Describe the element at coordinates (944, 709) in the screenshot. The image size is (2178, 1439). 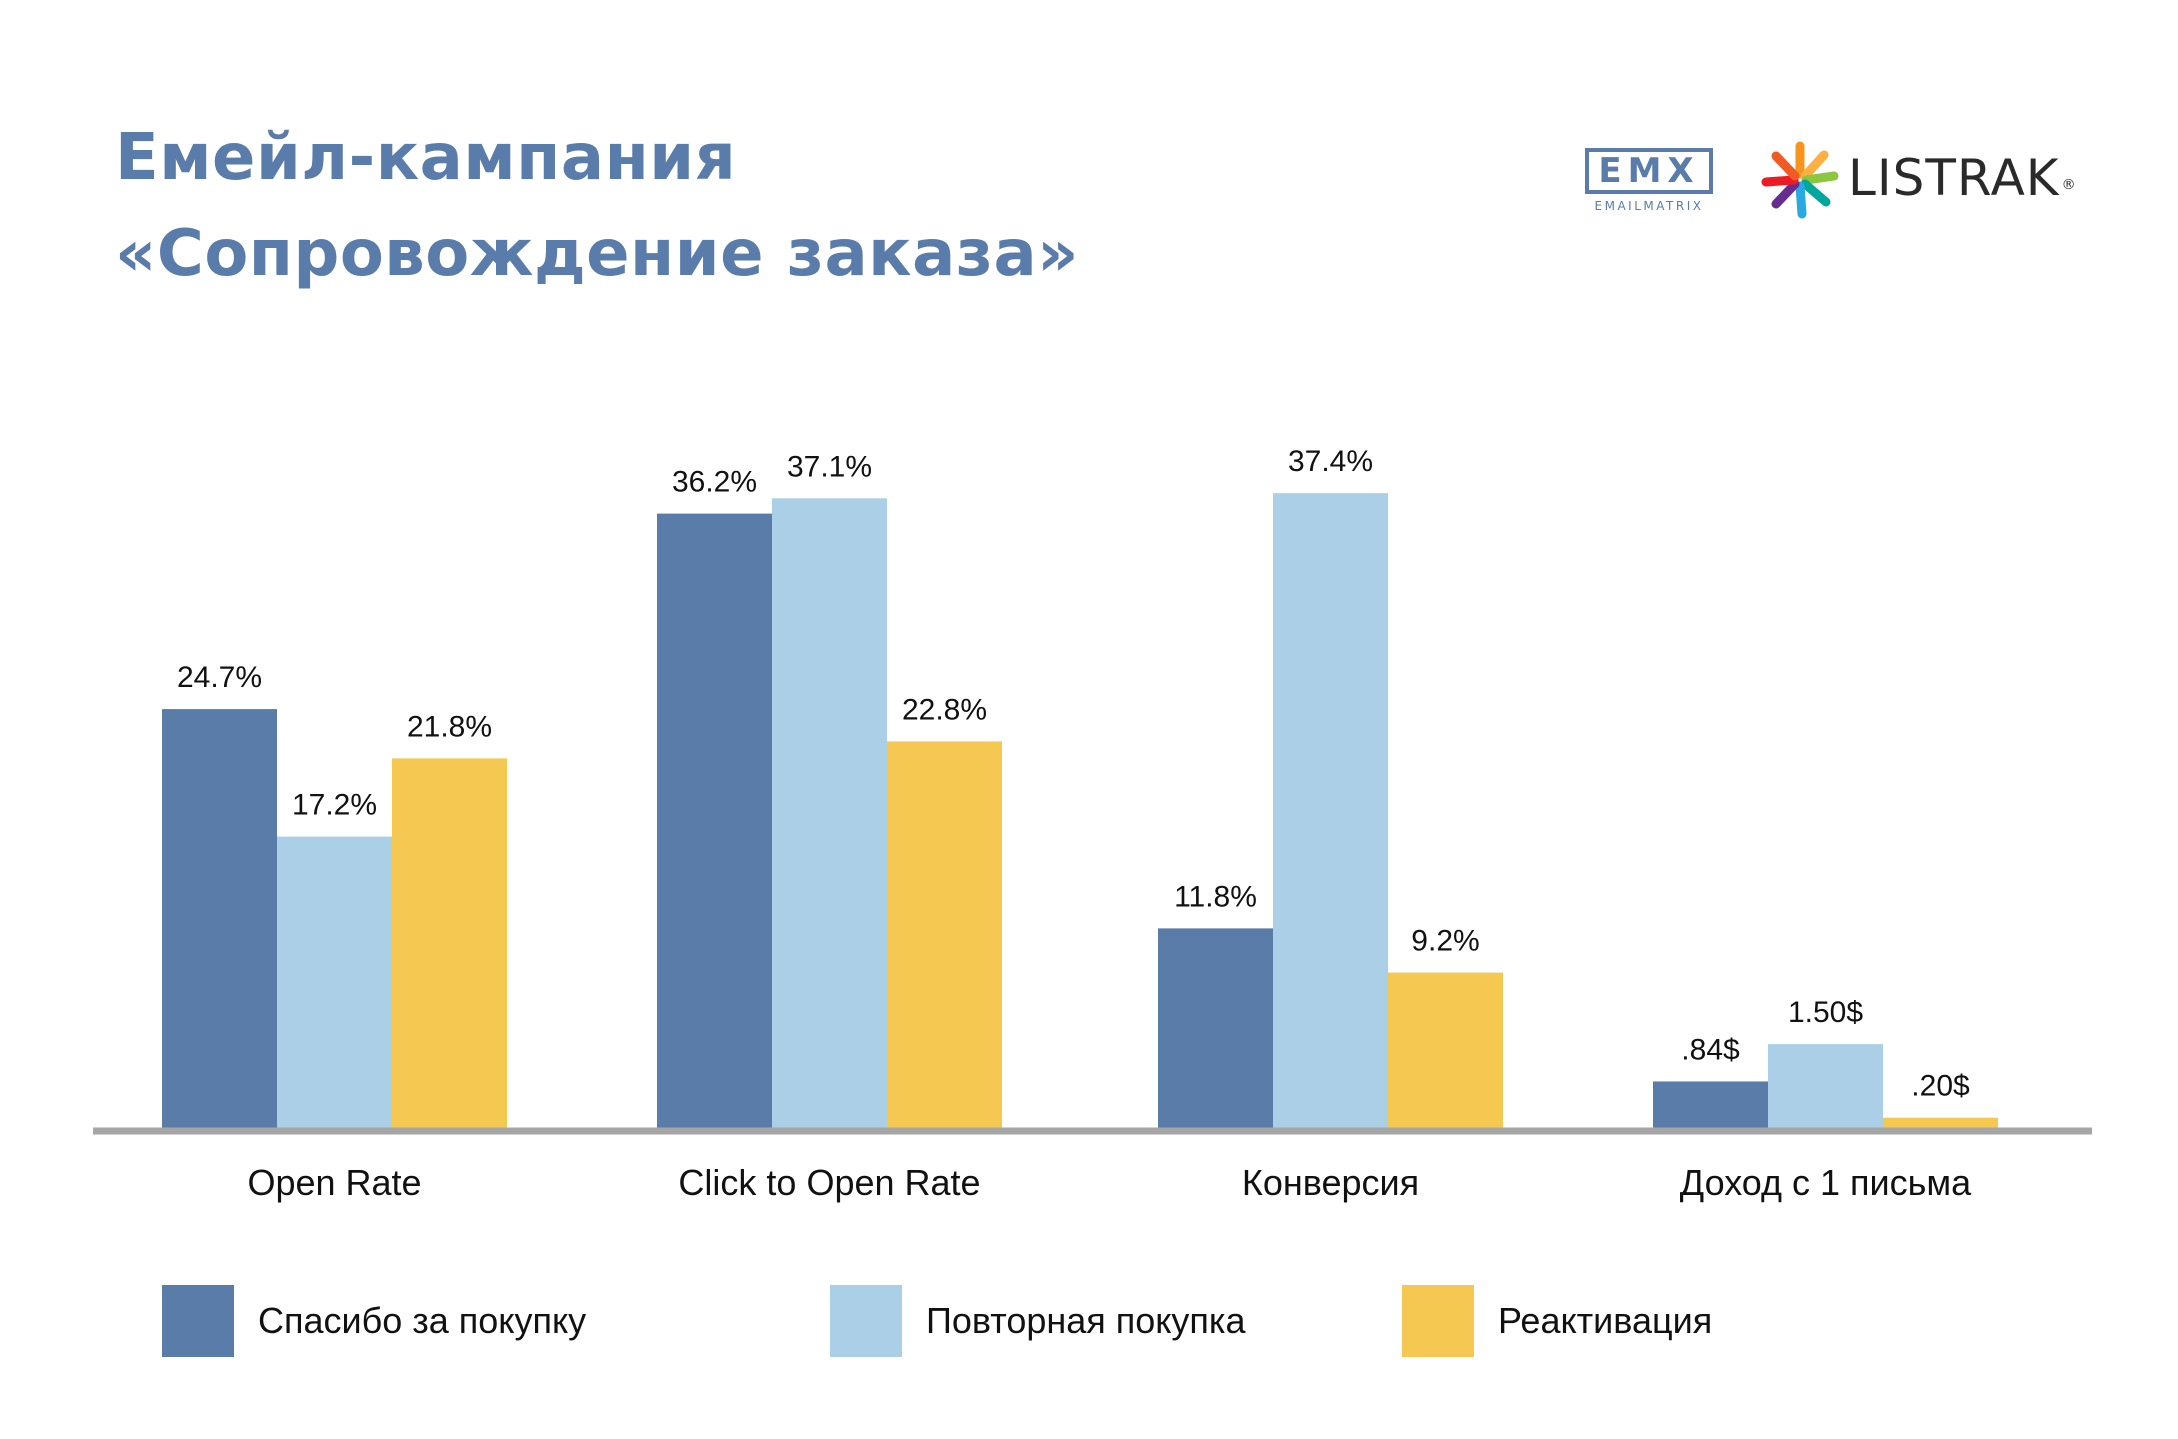
I see `data-label-3-2: 22.8%` at that location.